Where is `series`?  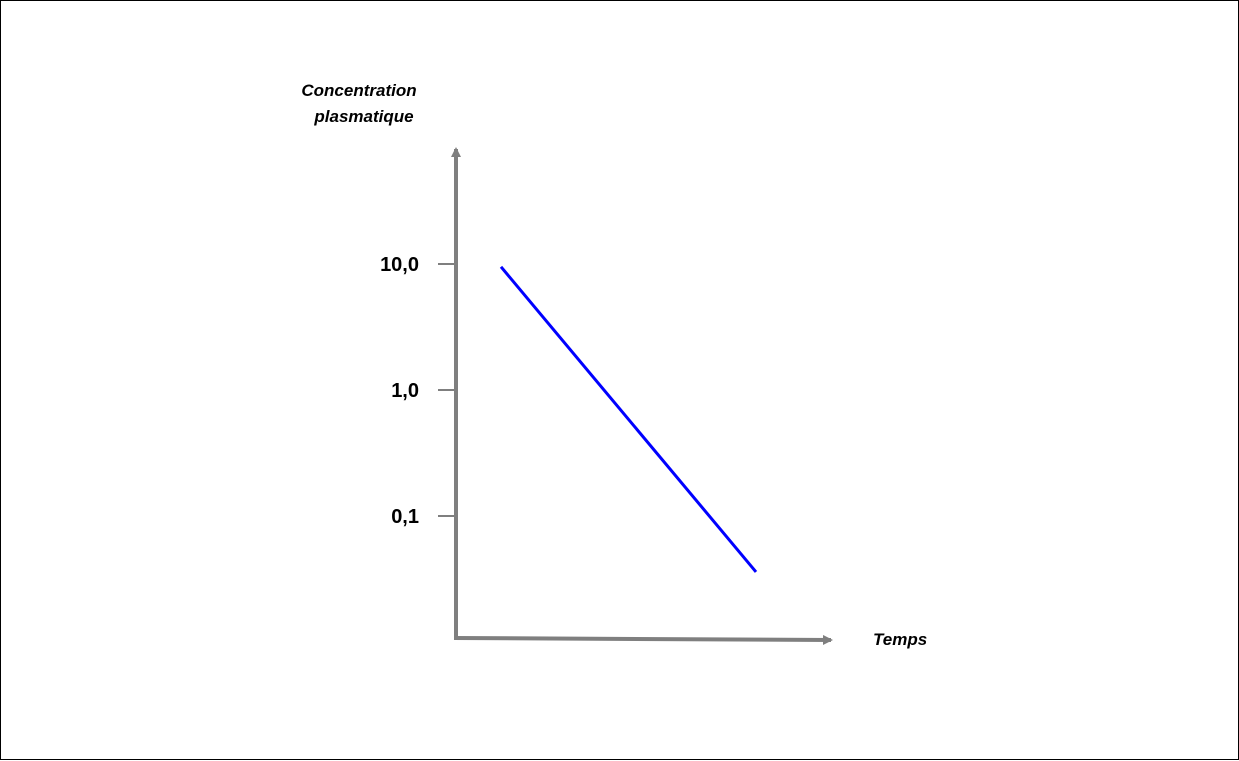 series is located at coordinates (628, 419).